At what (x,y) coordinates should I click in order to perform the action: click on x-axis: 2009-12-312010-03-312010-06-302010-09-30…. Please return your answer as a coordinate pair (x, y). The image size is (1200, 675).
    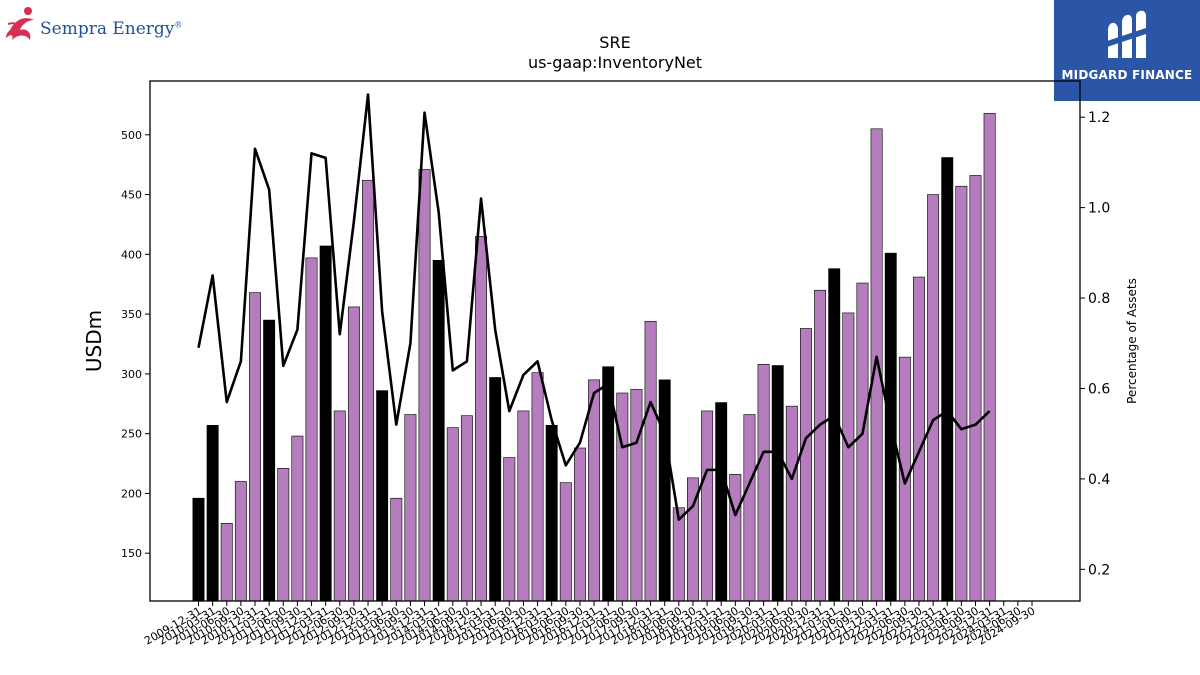
    Looking at the image, I should click on (590, 624).